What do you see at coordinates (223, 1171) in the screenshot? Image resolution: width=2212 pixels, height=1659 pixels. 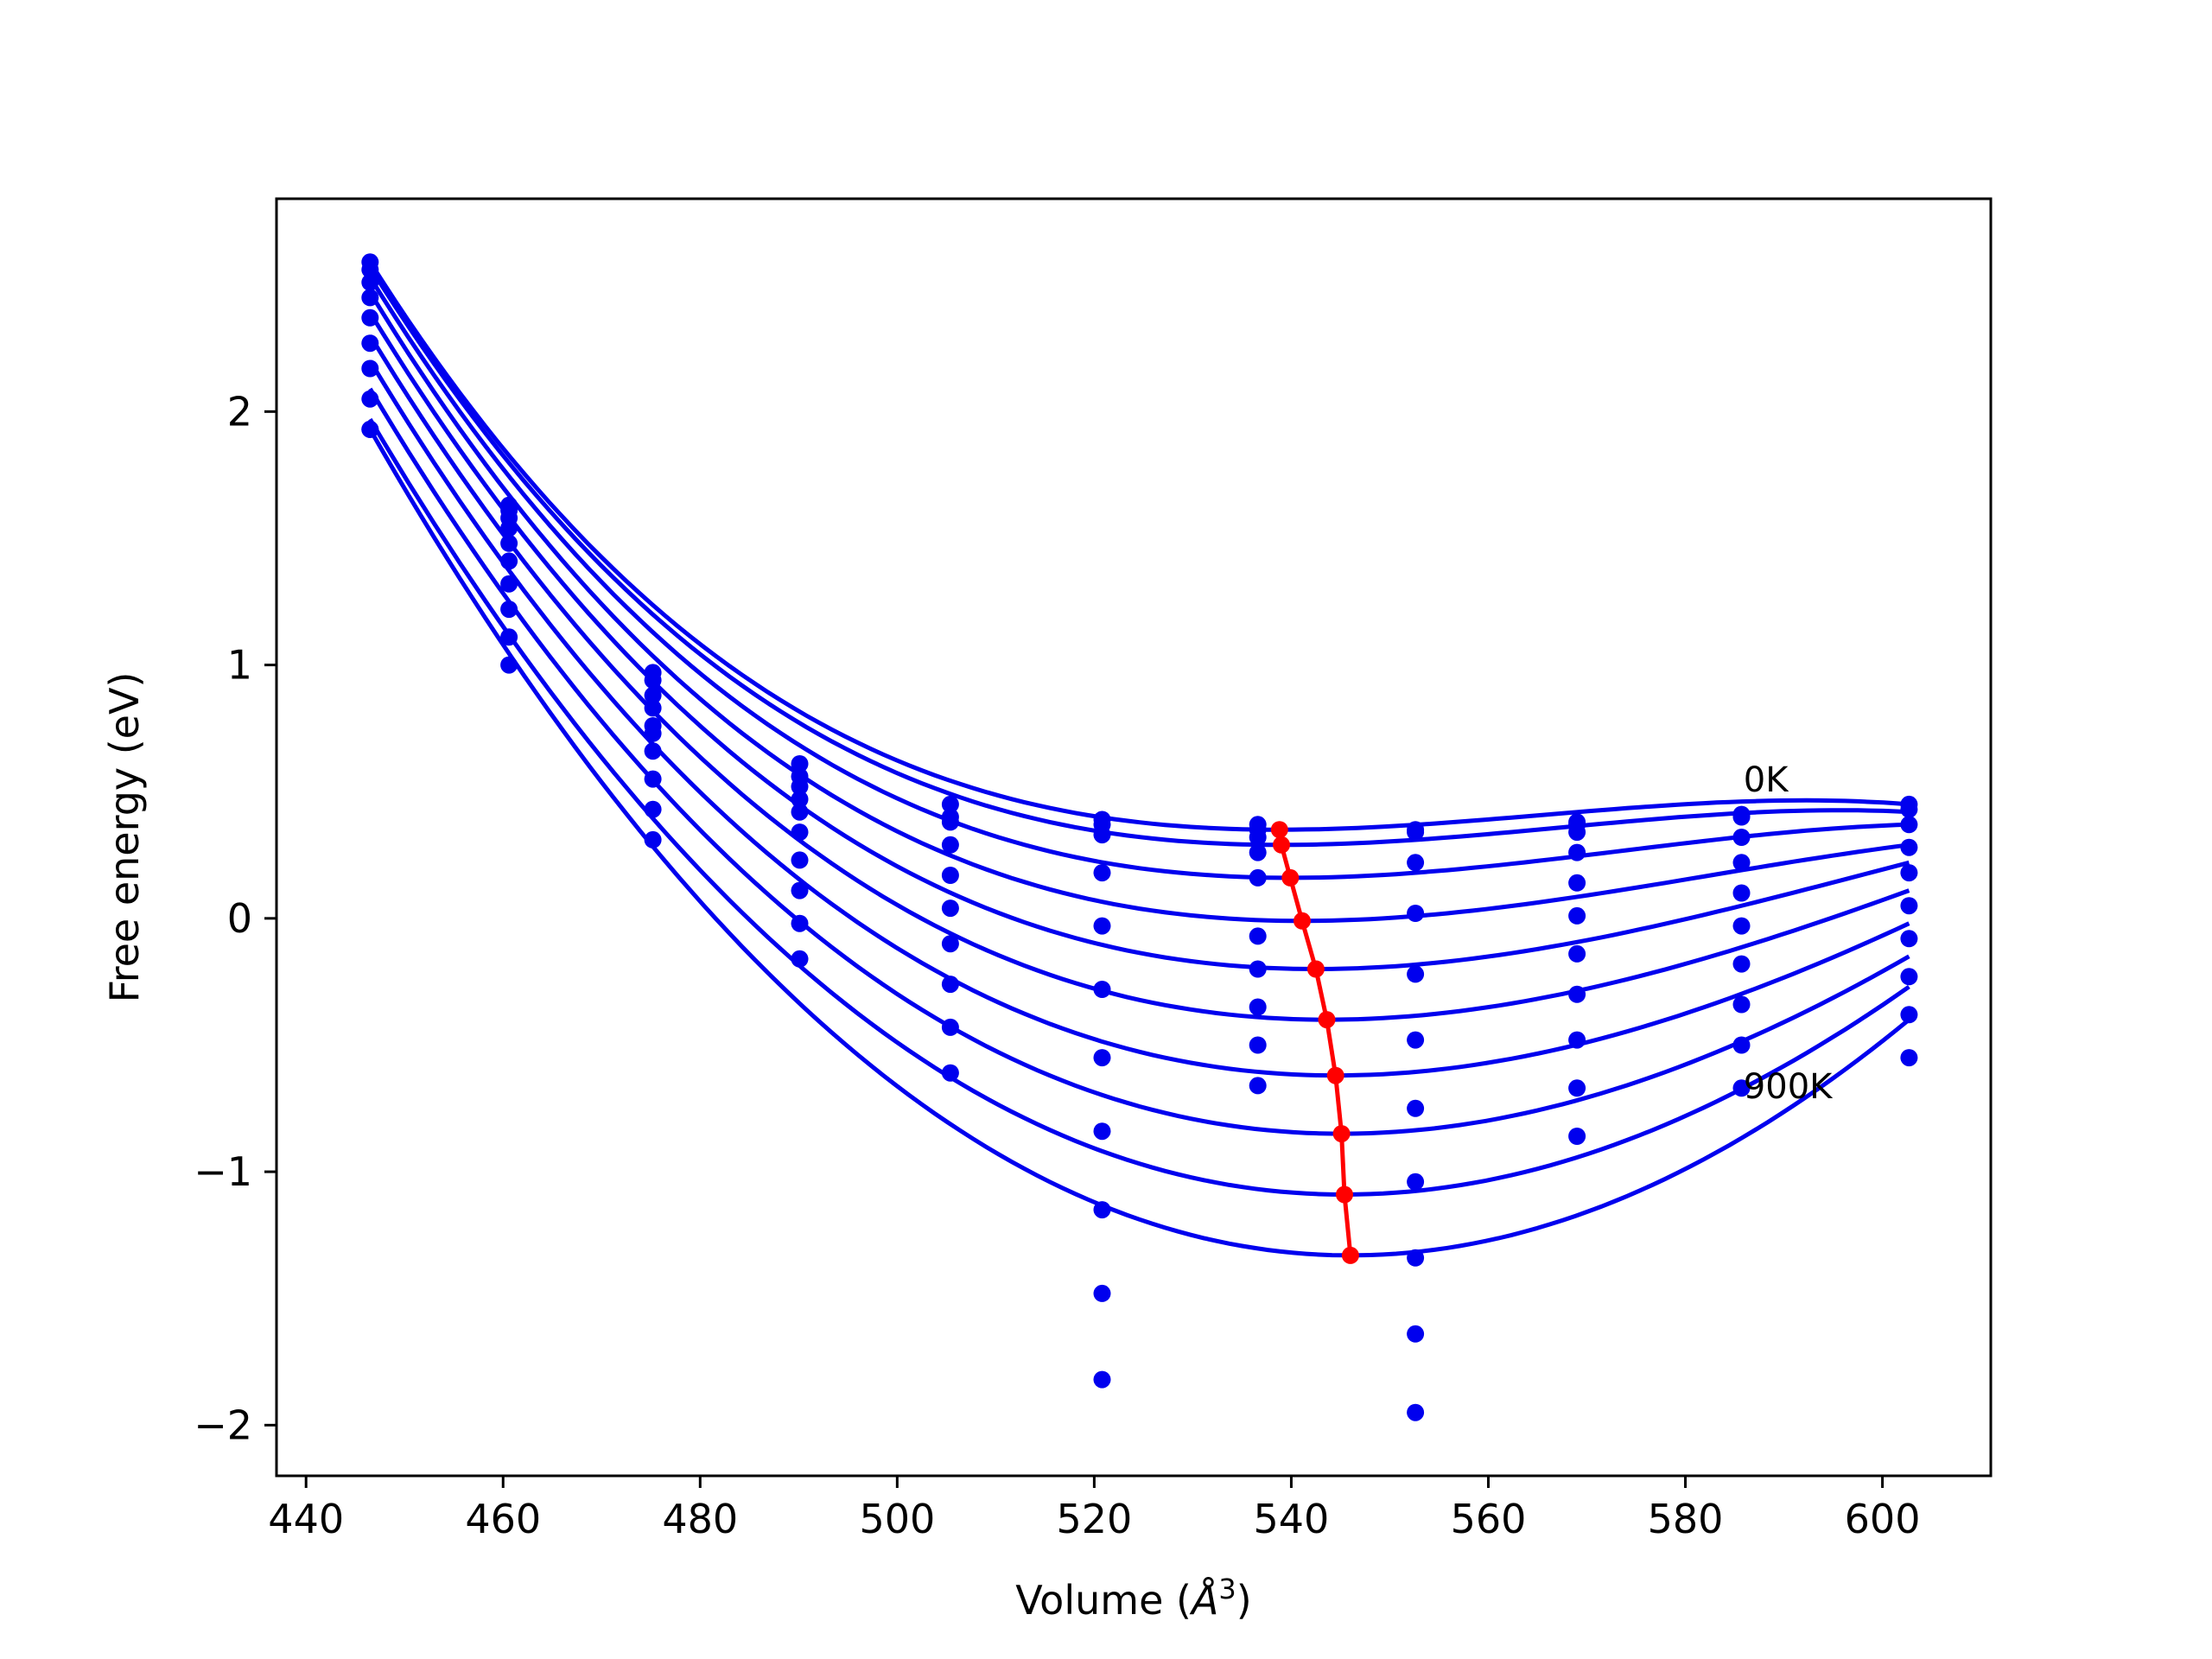 I see `y-tick-label: −1` at bounding box center [223, 1171].